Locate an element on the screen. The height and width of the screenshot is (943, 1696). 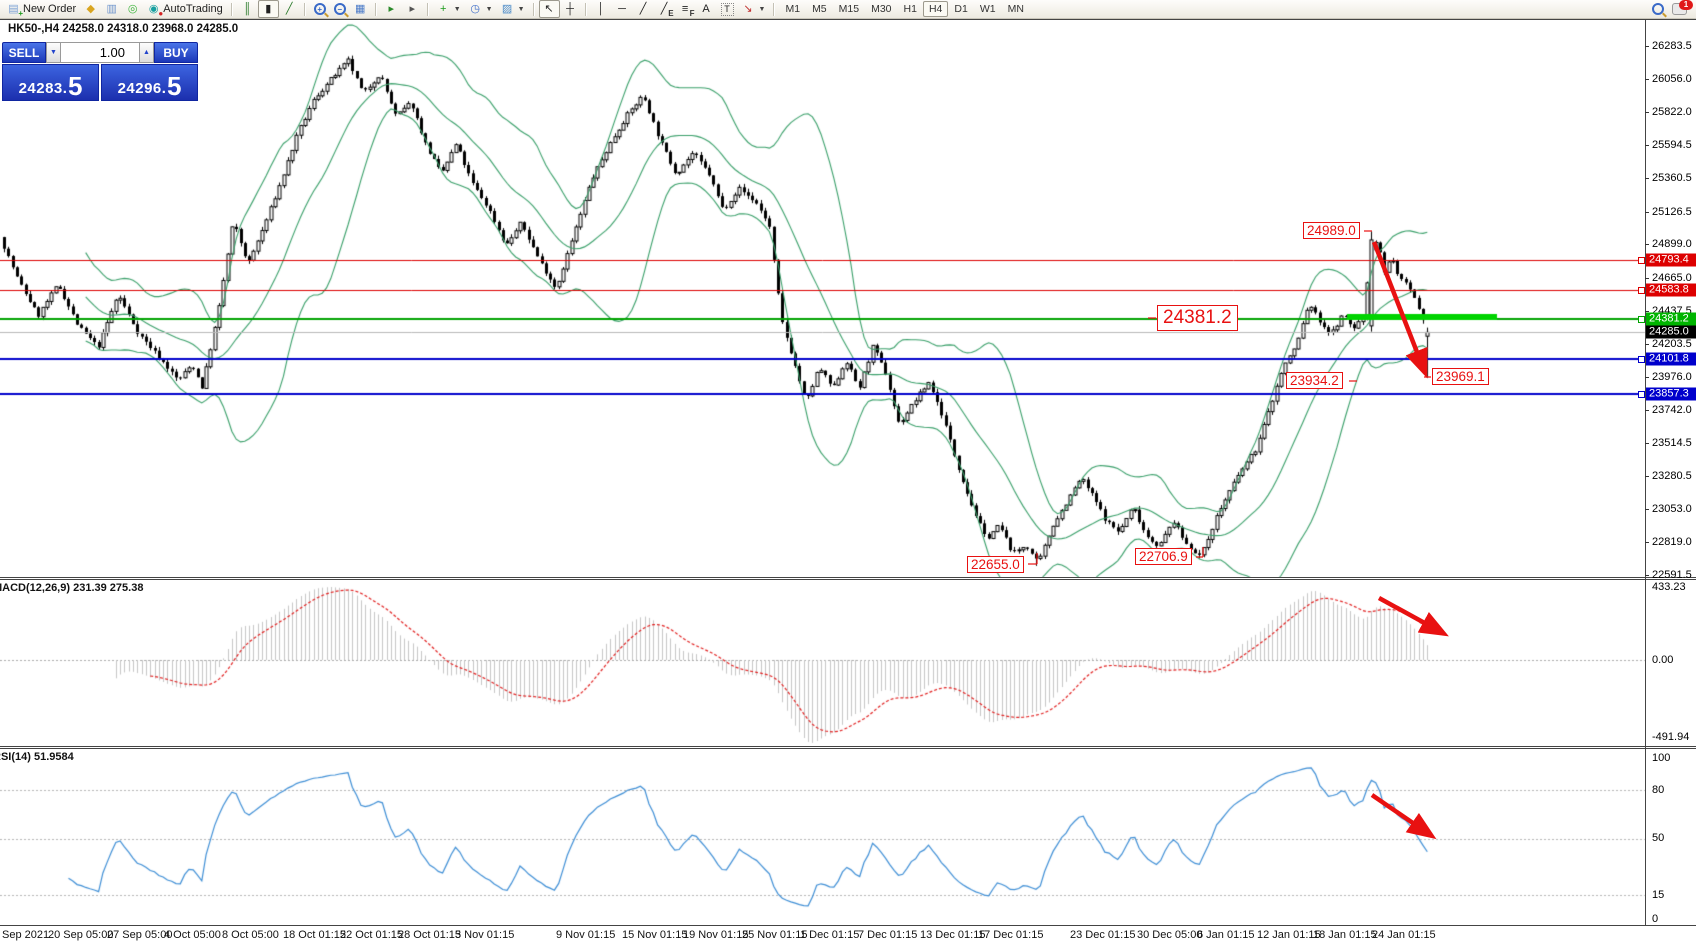
price-tick-label: 23053.0 is located at coordinates (1672, 508).